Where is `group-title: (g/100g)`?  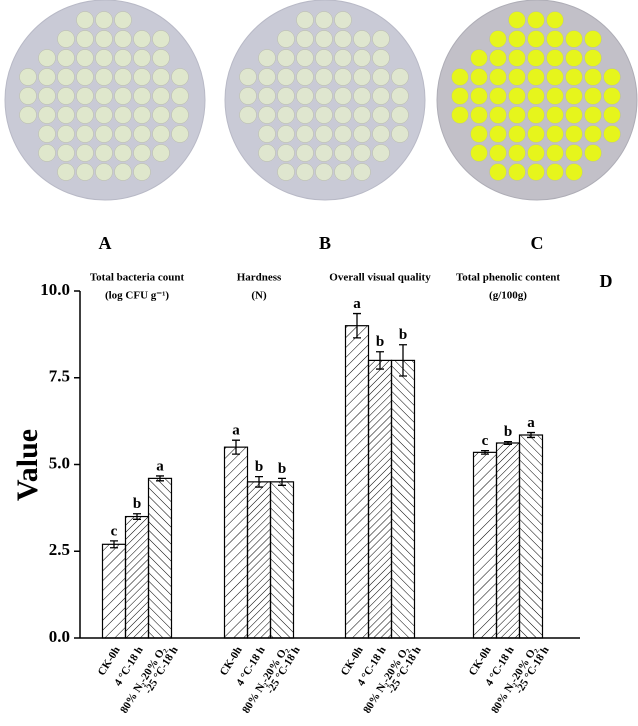 group-title: (g/100g) is located at coordinates (508, 296).